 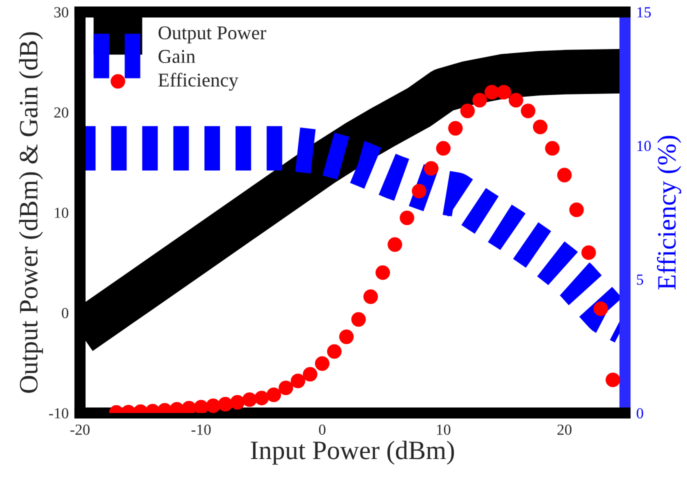 I want to click on x-tick-label: -20, so click(x=80, y=429).